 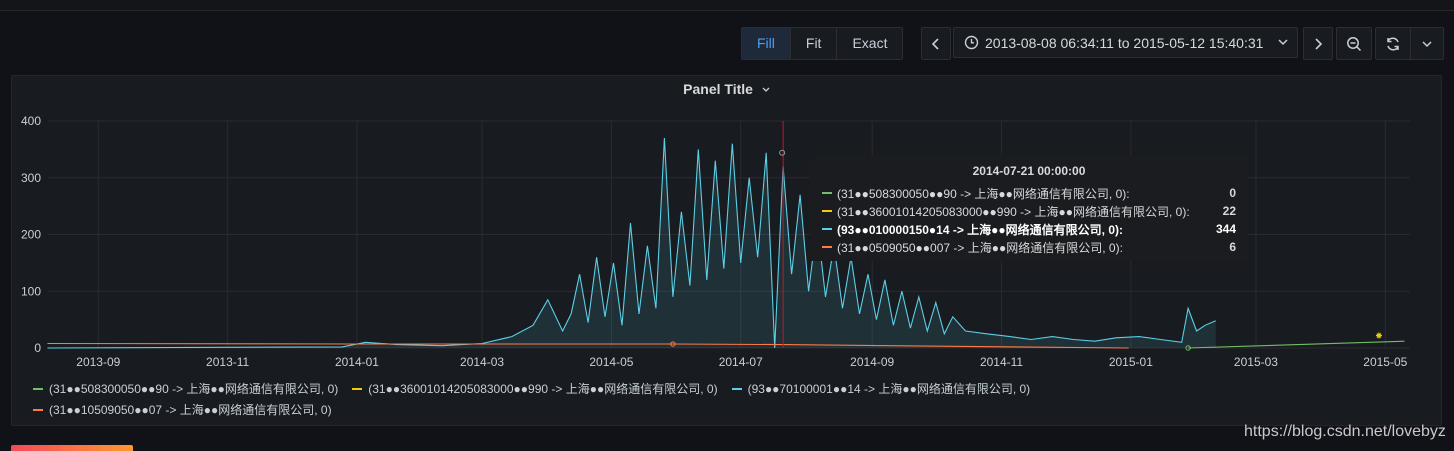 I want to click on tooltip-row: (31●●0509050●●007 -> 上海●●网络通信有限公司, 0): 6, so click(x=1029, y=247).